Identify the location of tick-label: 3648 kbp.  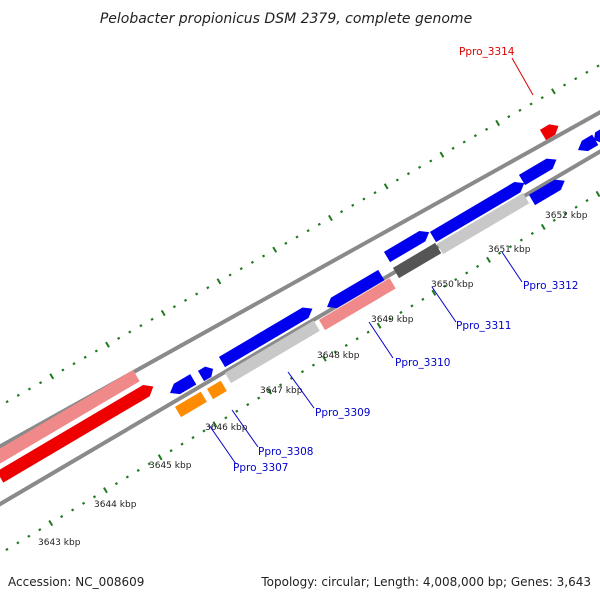
(338, 356).